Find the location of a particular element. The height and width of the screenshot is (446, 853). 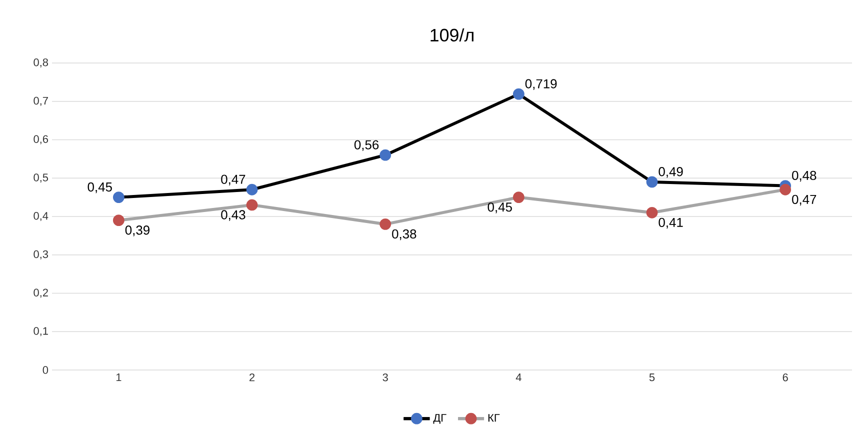

x-tick-label: 3 is located at coordinates (385, 378).